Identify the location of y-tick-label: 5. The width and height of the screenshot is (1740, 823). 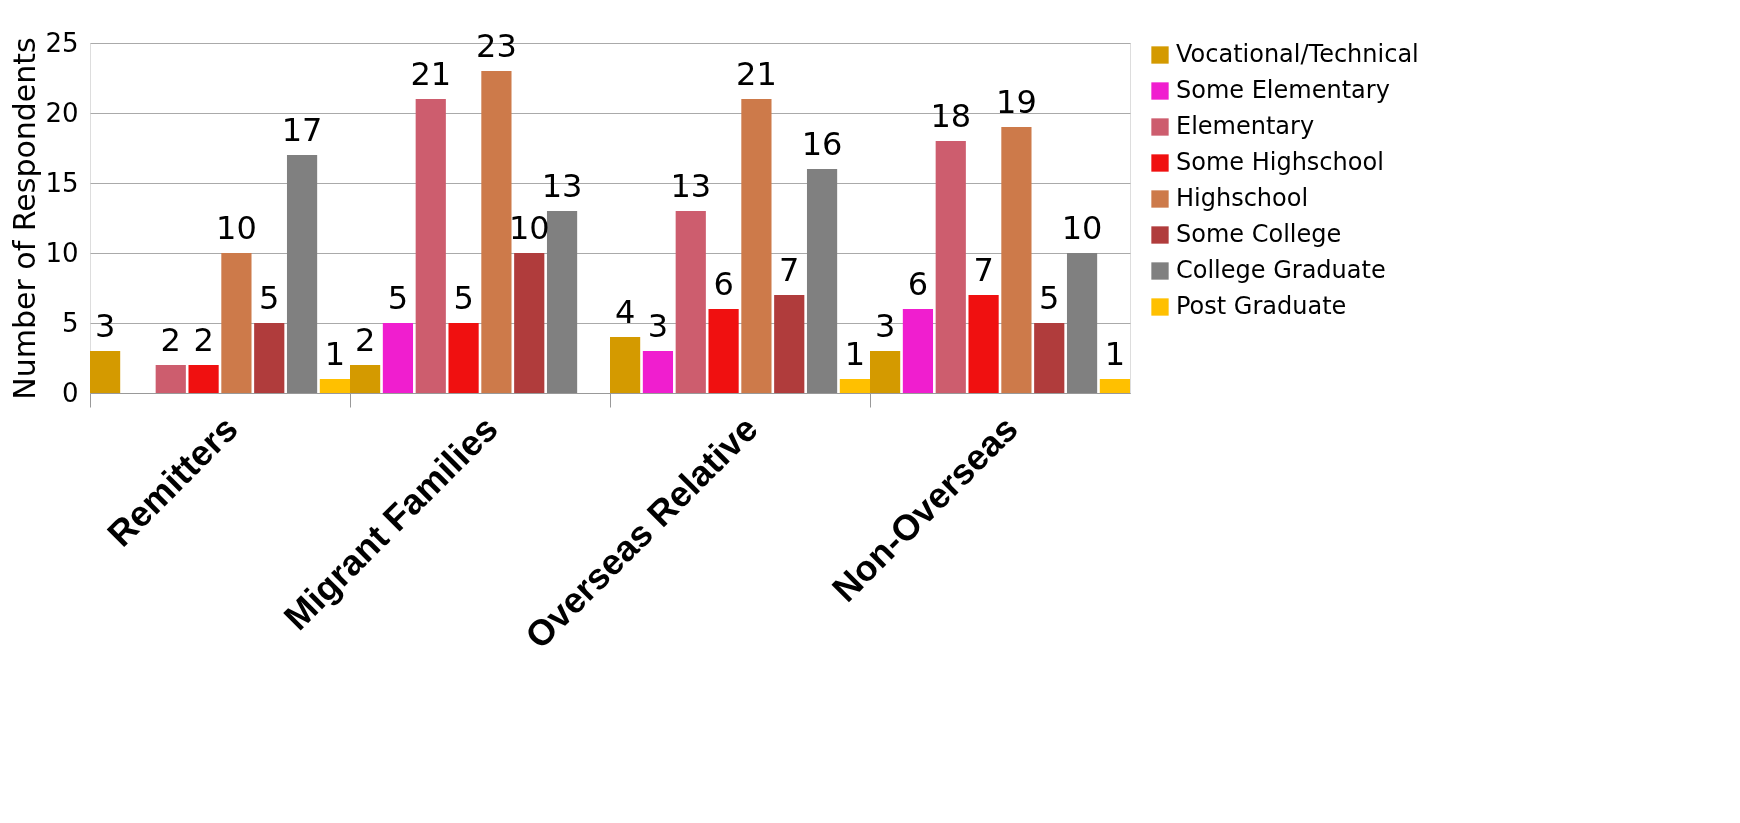
(70, 322).